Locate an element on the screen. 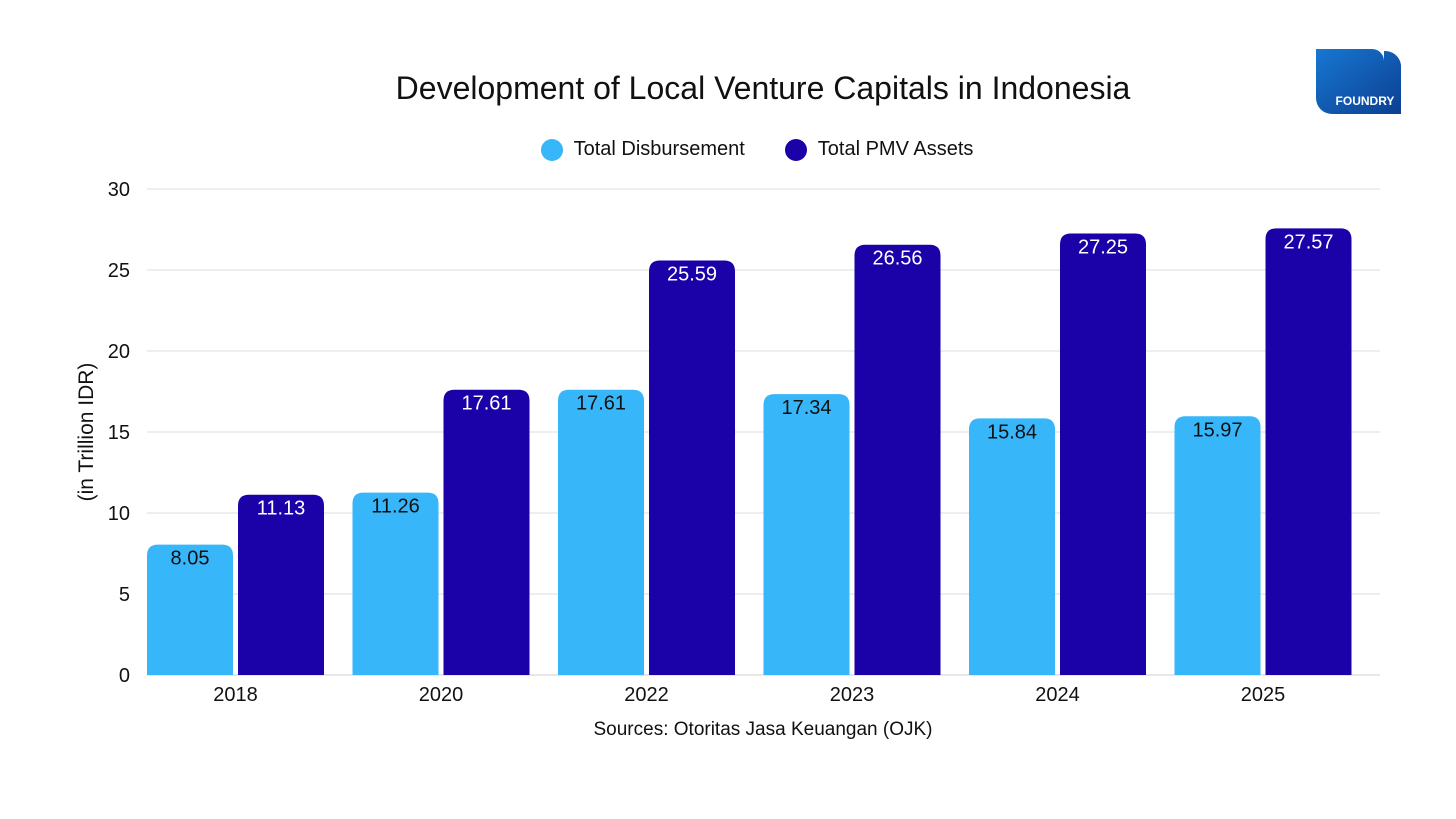 The width and height of the screenshot is (1456, 819). legend-swatch-disbursement is located at coordinates (551, 149).